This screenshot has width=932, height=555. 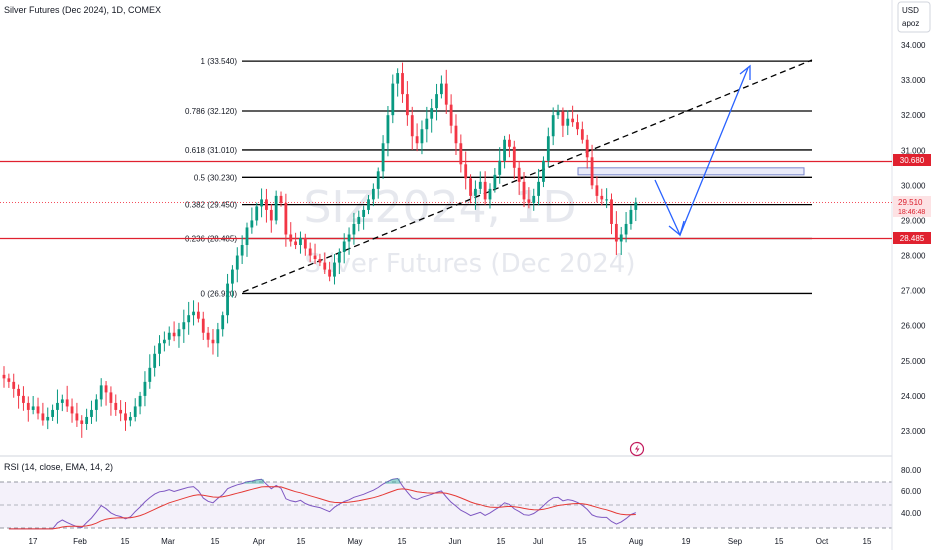 What do you see at coordinates (913, 80) in the screenshot?
I see `price-tick-label: 33.000` at bounding box center [913, 80].